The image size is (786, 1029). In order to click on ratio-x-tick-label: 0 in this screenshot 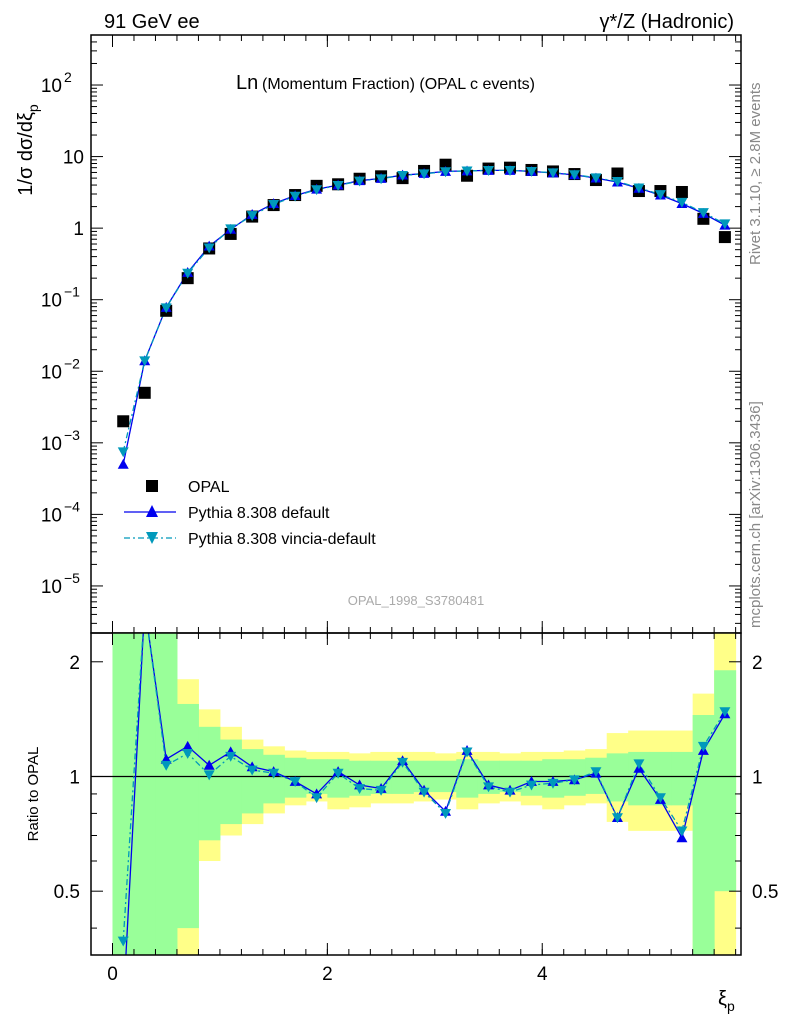, I will do `click(112, 974)`.